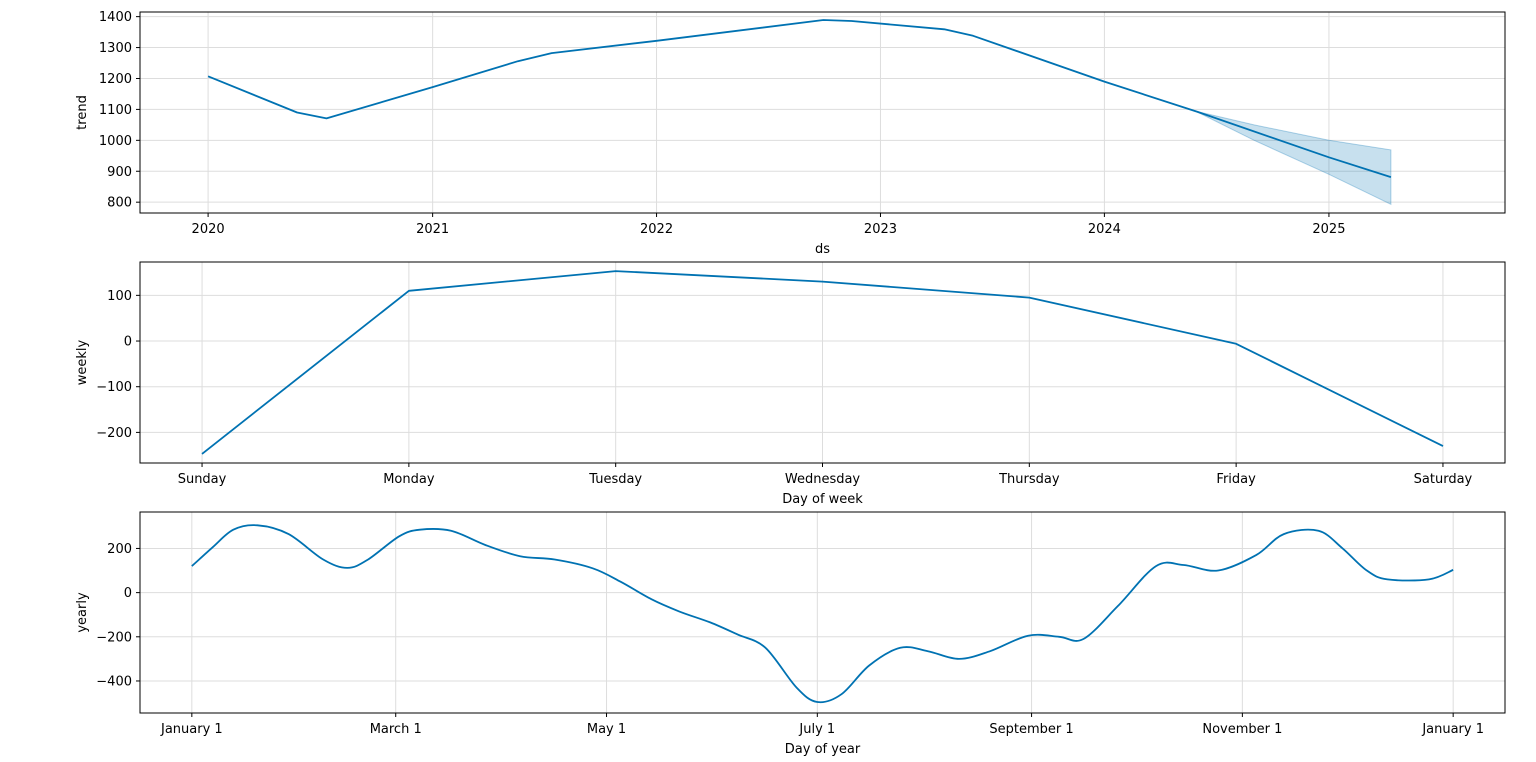 This screenshot has width=1536, height=762. What do you see at coordinates (1443, 479) in the screenshot?
I see `x-tick-label: Saturday` at bounding box center [1443, 479].